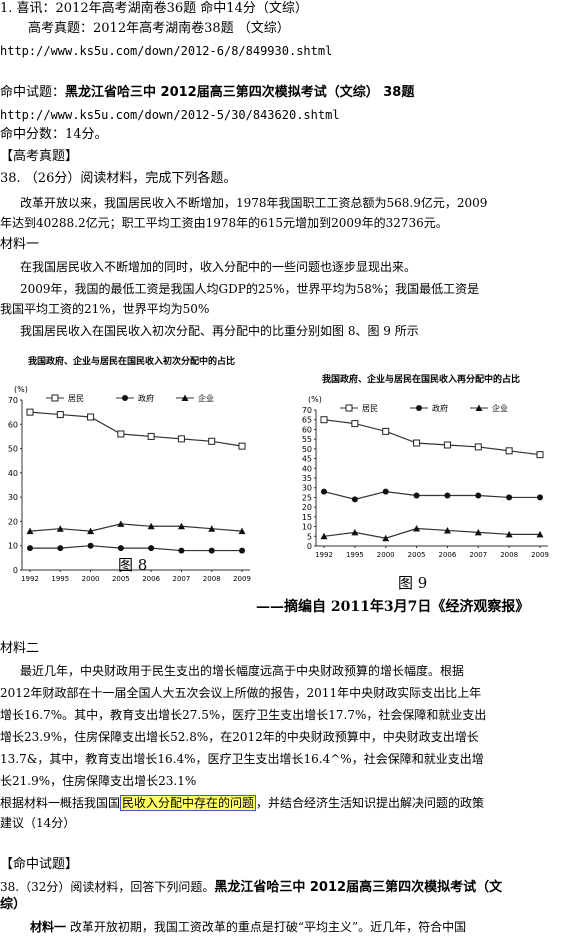 This screenshot has height=937, width=566. Describe the element at coordinates (266, 927) in the screenshot. I see `hit-material-1-text: 改革开放初期，我国工资改革的重点是打破“平均主义”。近几年，符合中国` at that location.